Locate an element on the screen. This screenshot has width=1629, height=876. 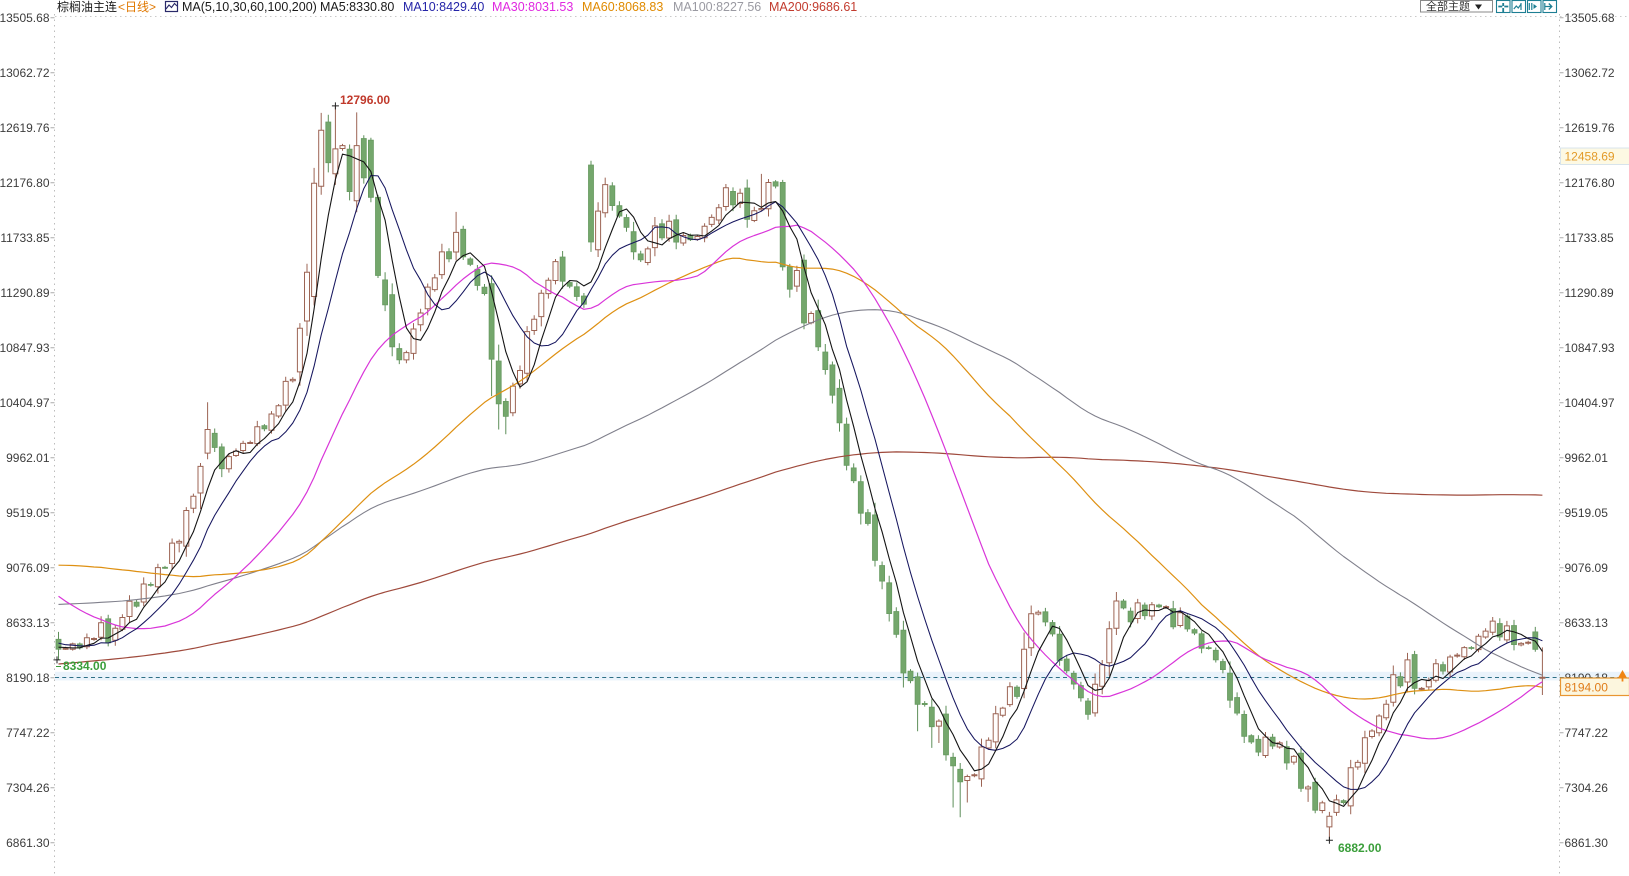
svg-text: MA100:8227.56 is located at coordinates (717, 7).